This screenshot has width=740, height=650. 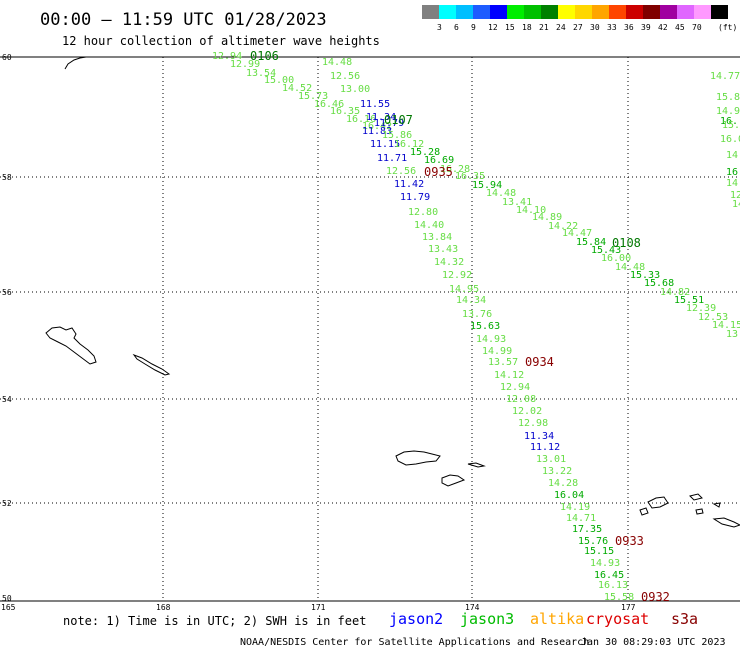 I want to click on color-bin-label: 70, so click(x=697, y=27).